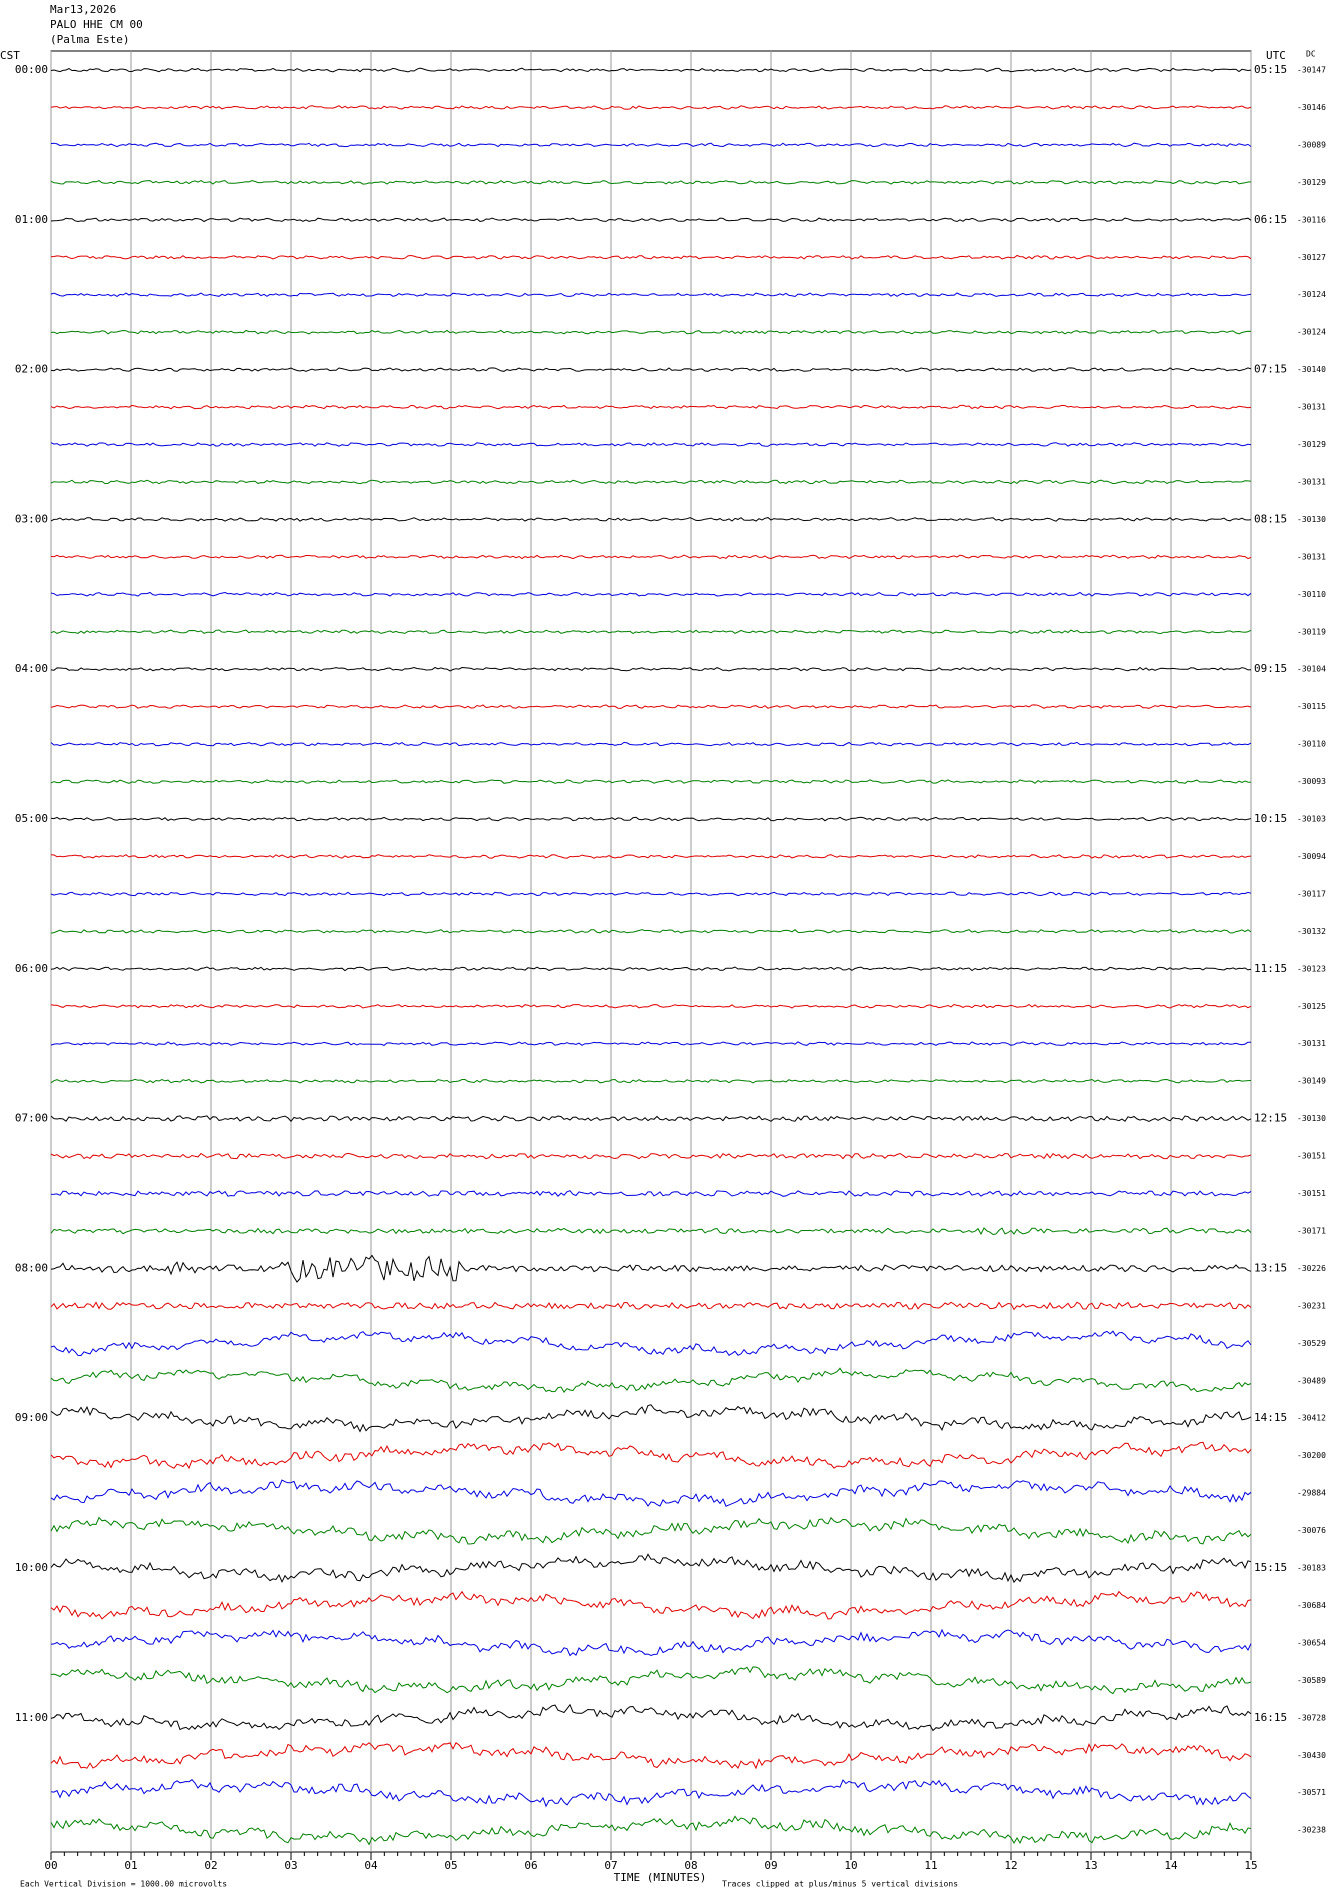 Image resolution: width=1330 pixels, height=1894 pixels. What do you see at coordinates (1270, 668) in the screenshot?
I see `utc-label: 09:15` at bounding box center [1270, 668].